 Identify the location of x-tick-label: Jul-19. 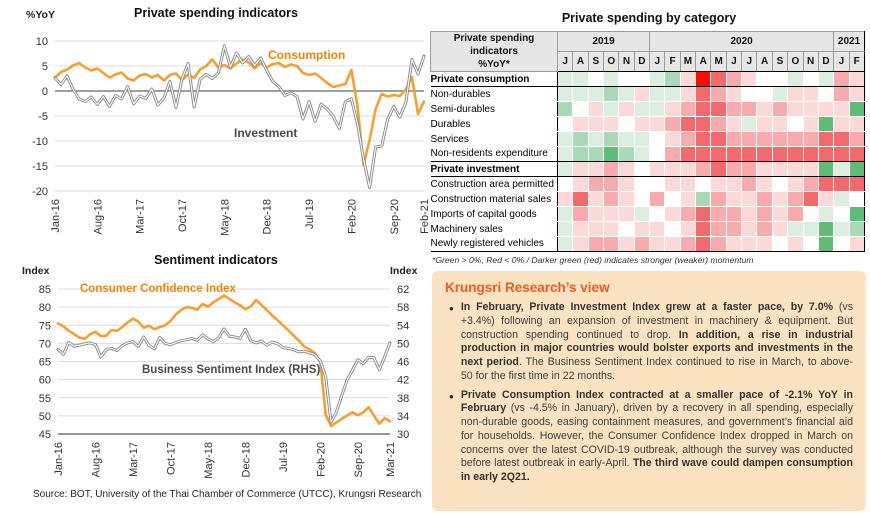
(284, 457).